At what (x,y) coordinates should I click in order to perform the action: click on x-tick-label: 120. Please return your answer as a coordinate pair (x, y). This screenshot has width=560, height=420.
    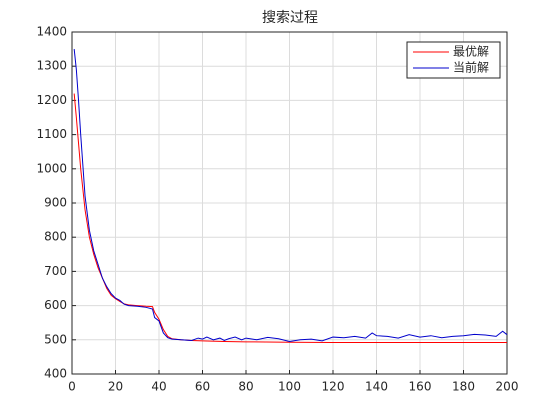
    Looking at the image, I should click on (333, 387).